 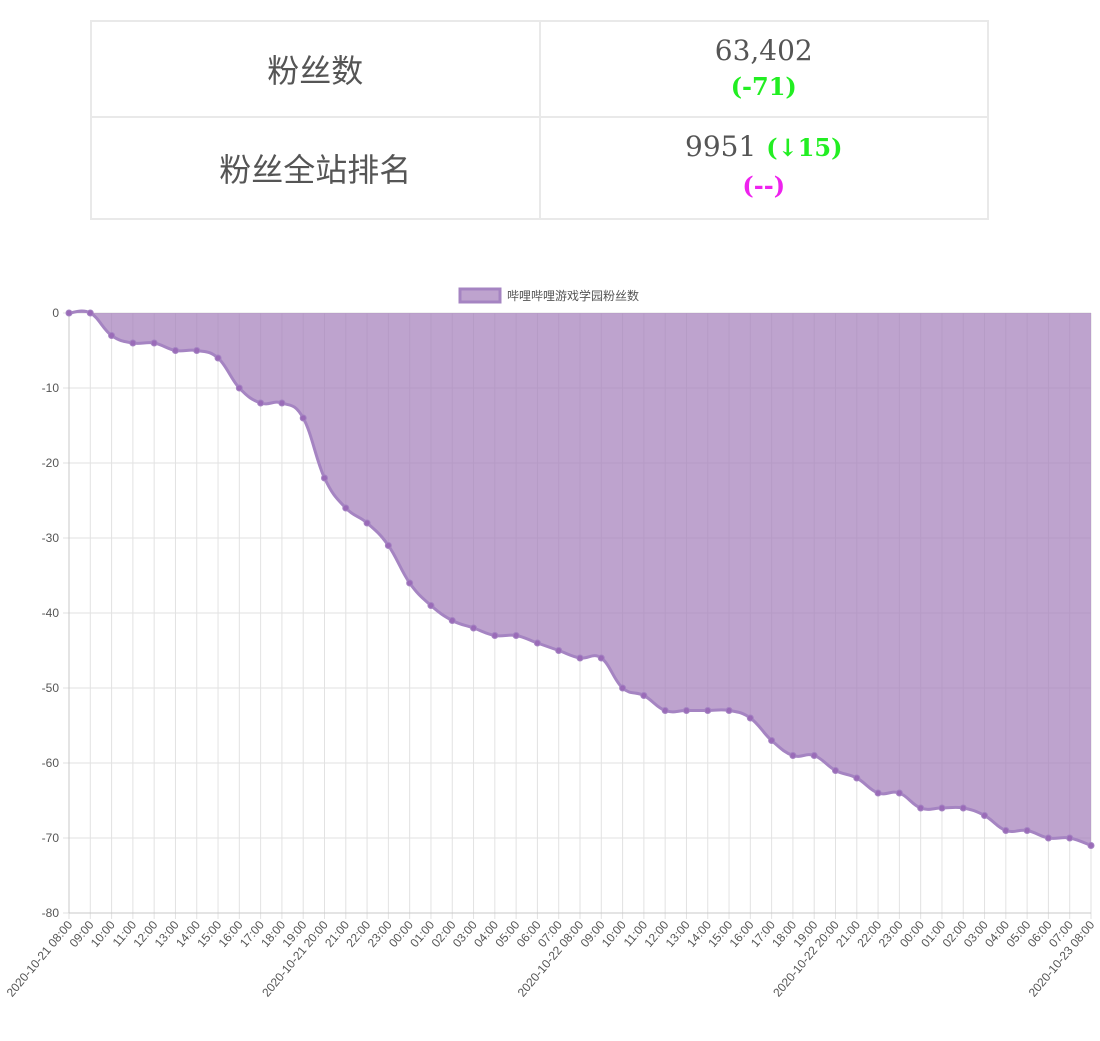 What do you see at coordinates (315, 69) in the screenshot?
I see `fans-label: 粉丝数` at bounding box center [315, 69].